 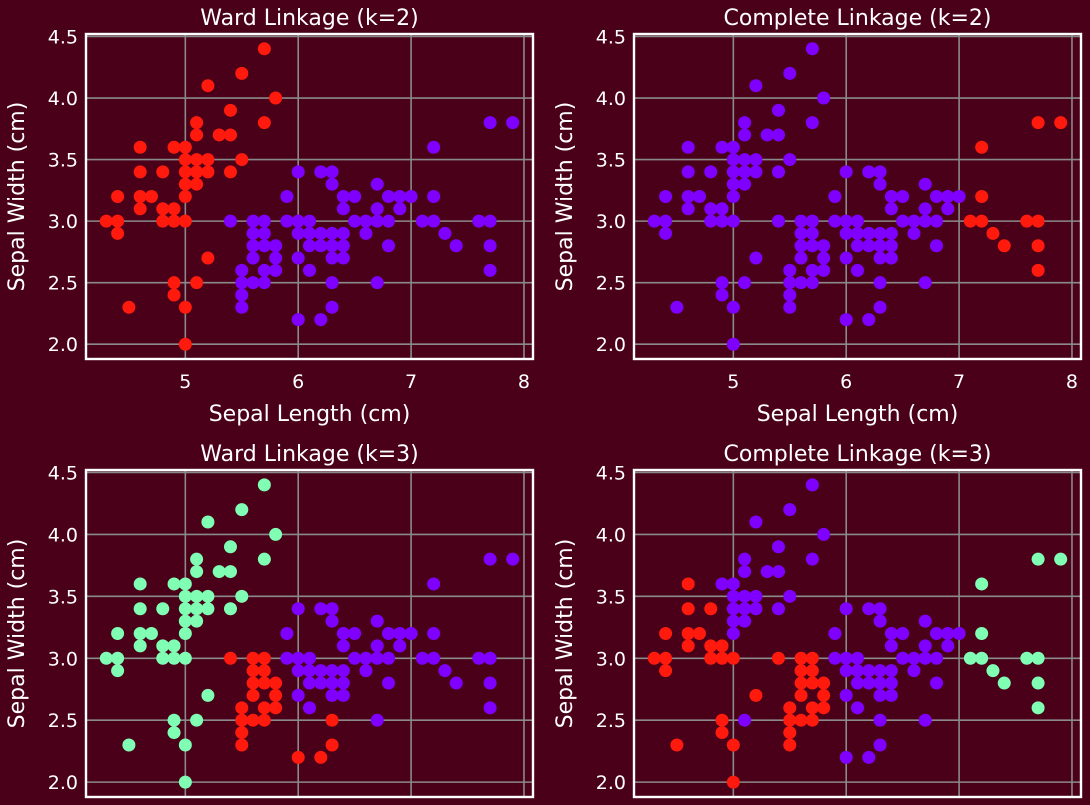 What do you see at coordinates (858, 414) in the screenshot?
I see `x-axis-label: Sepal Length (cm)` at bounding box center [858, 414].